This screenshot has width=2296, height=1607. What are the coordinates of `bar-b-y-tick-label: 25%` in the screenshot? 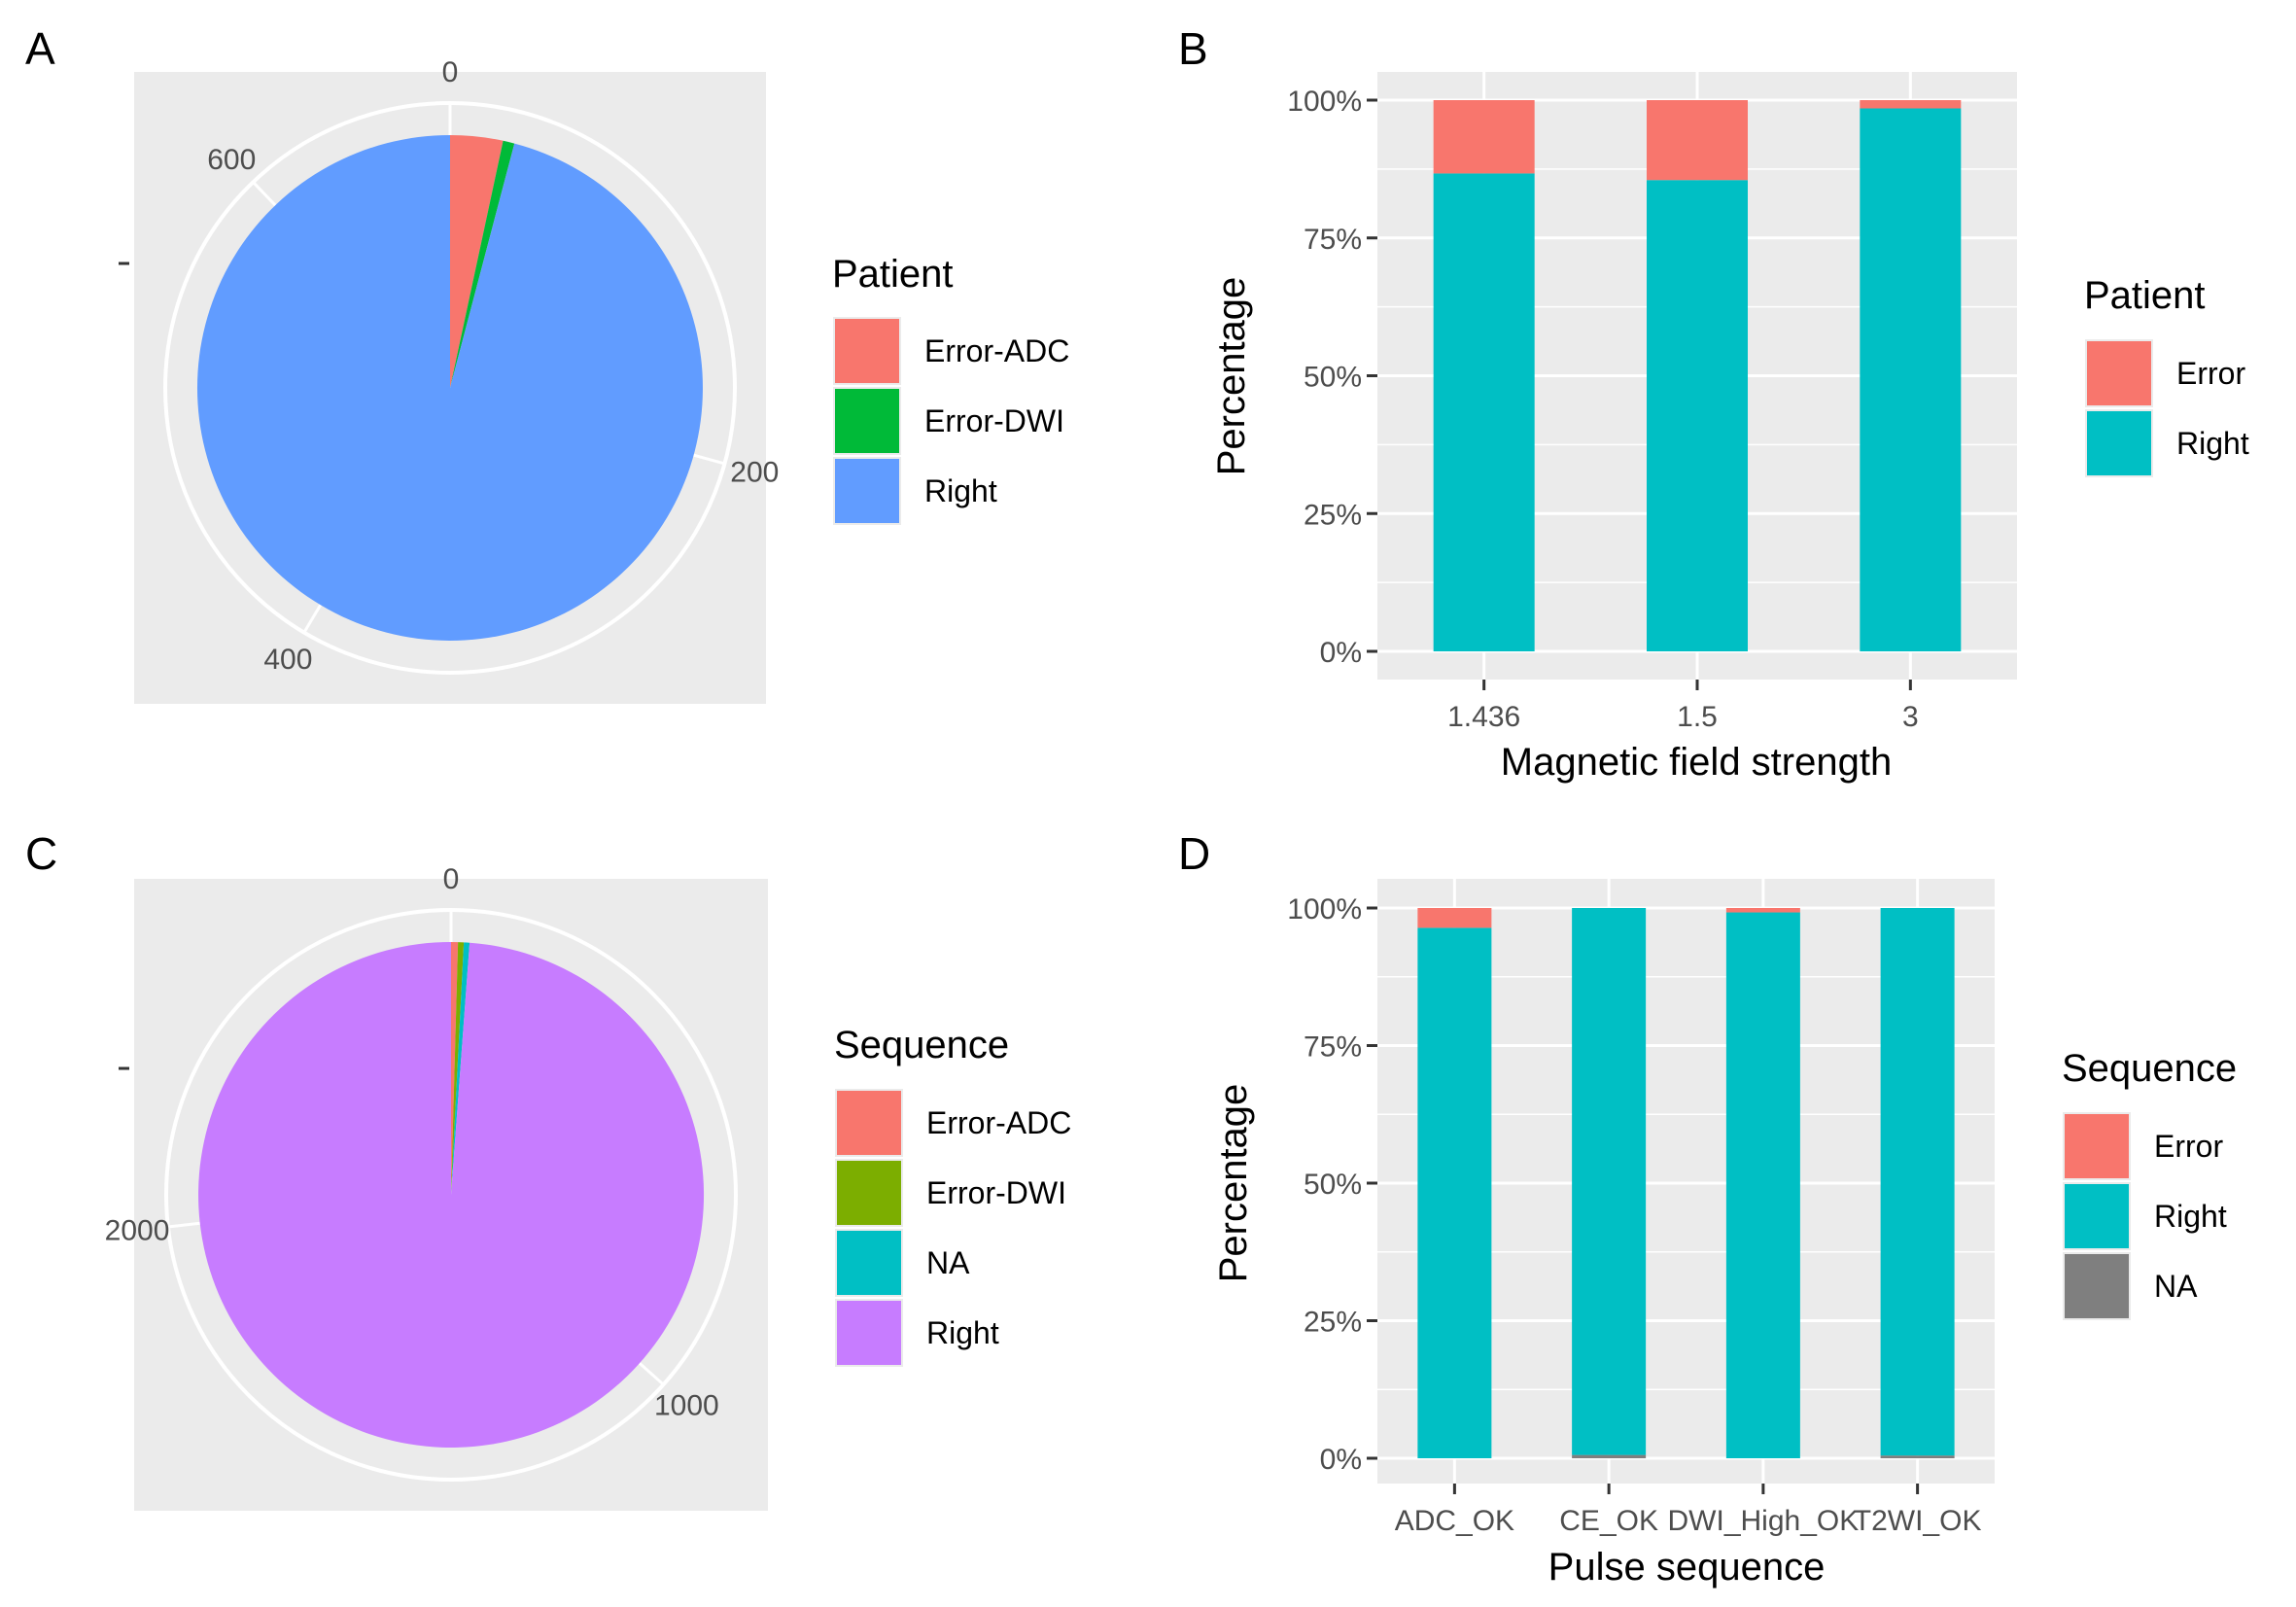 It's located at (1333, 515).